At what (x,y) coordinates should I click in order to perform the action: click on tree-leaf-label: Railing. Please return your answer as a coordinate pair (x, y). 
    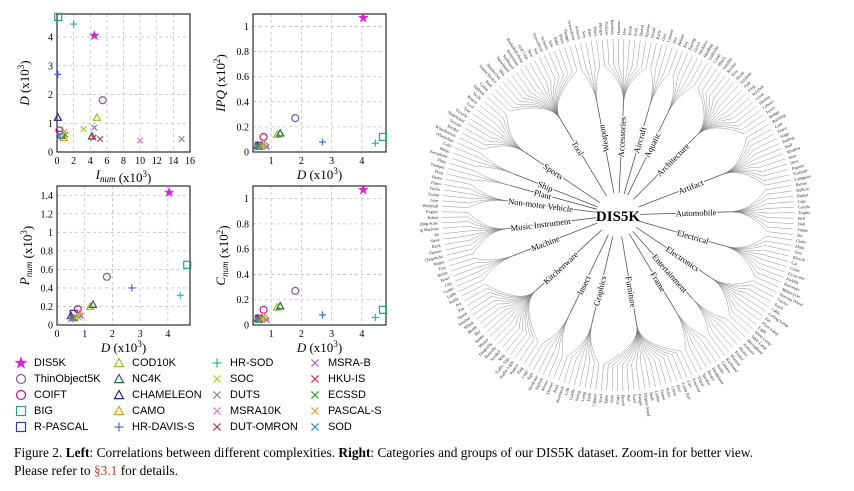
    Looking at the image, I should click on (789, 139).